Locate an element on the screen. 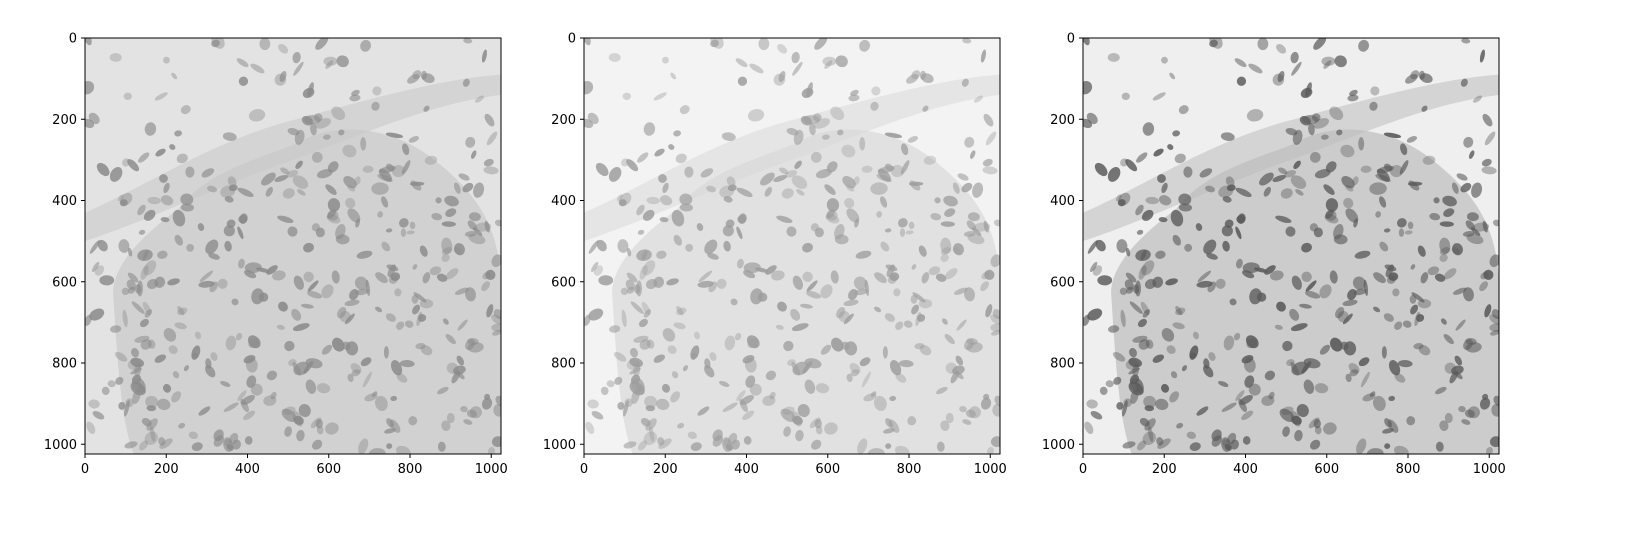 The height and width of the screenshot is (545, 1649). y-tick-label: 1000 is located at coordinates (1058, 445).